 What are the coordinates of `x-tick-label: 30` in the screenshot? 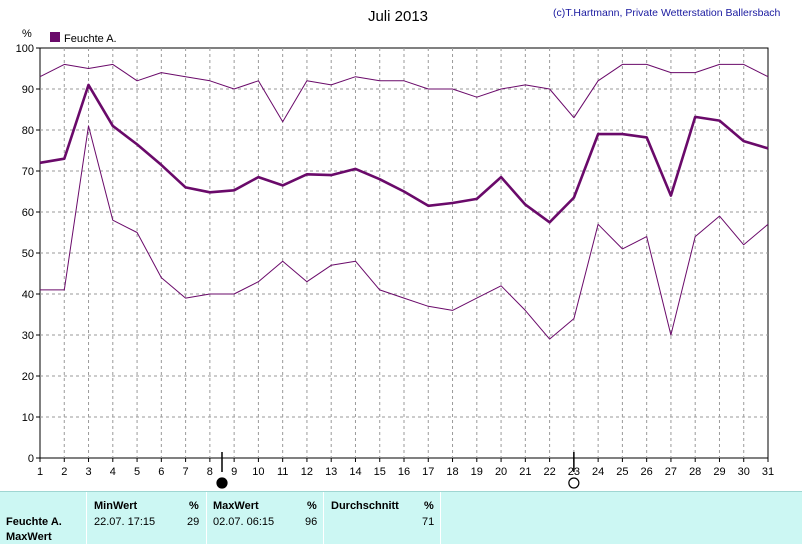 It's located at (744, 472).